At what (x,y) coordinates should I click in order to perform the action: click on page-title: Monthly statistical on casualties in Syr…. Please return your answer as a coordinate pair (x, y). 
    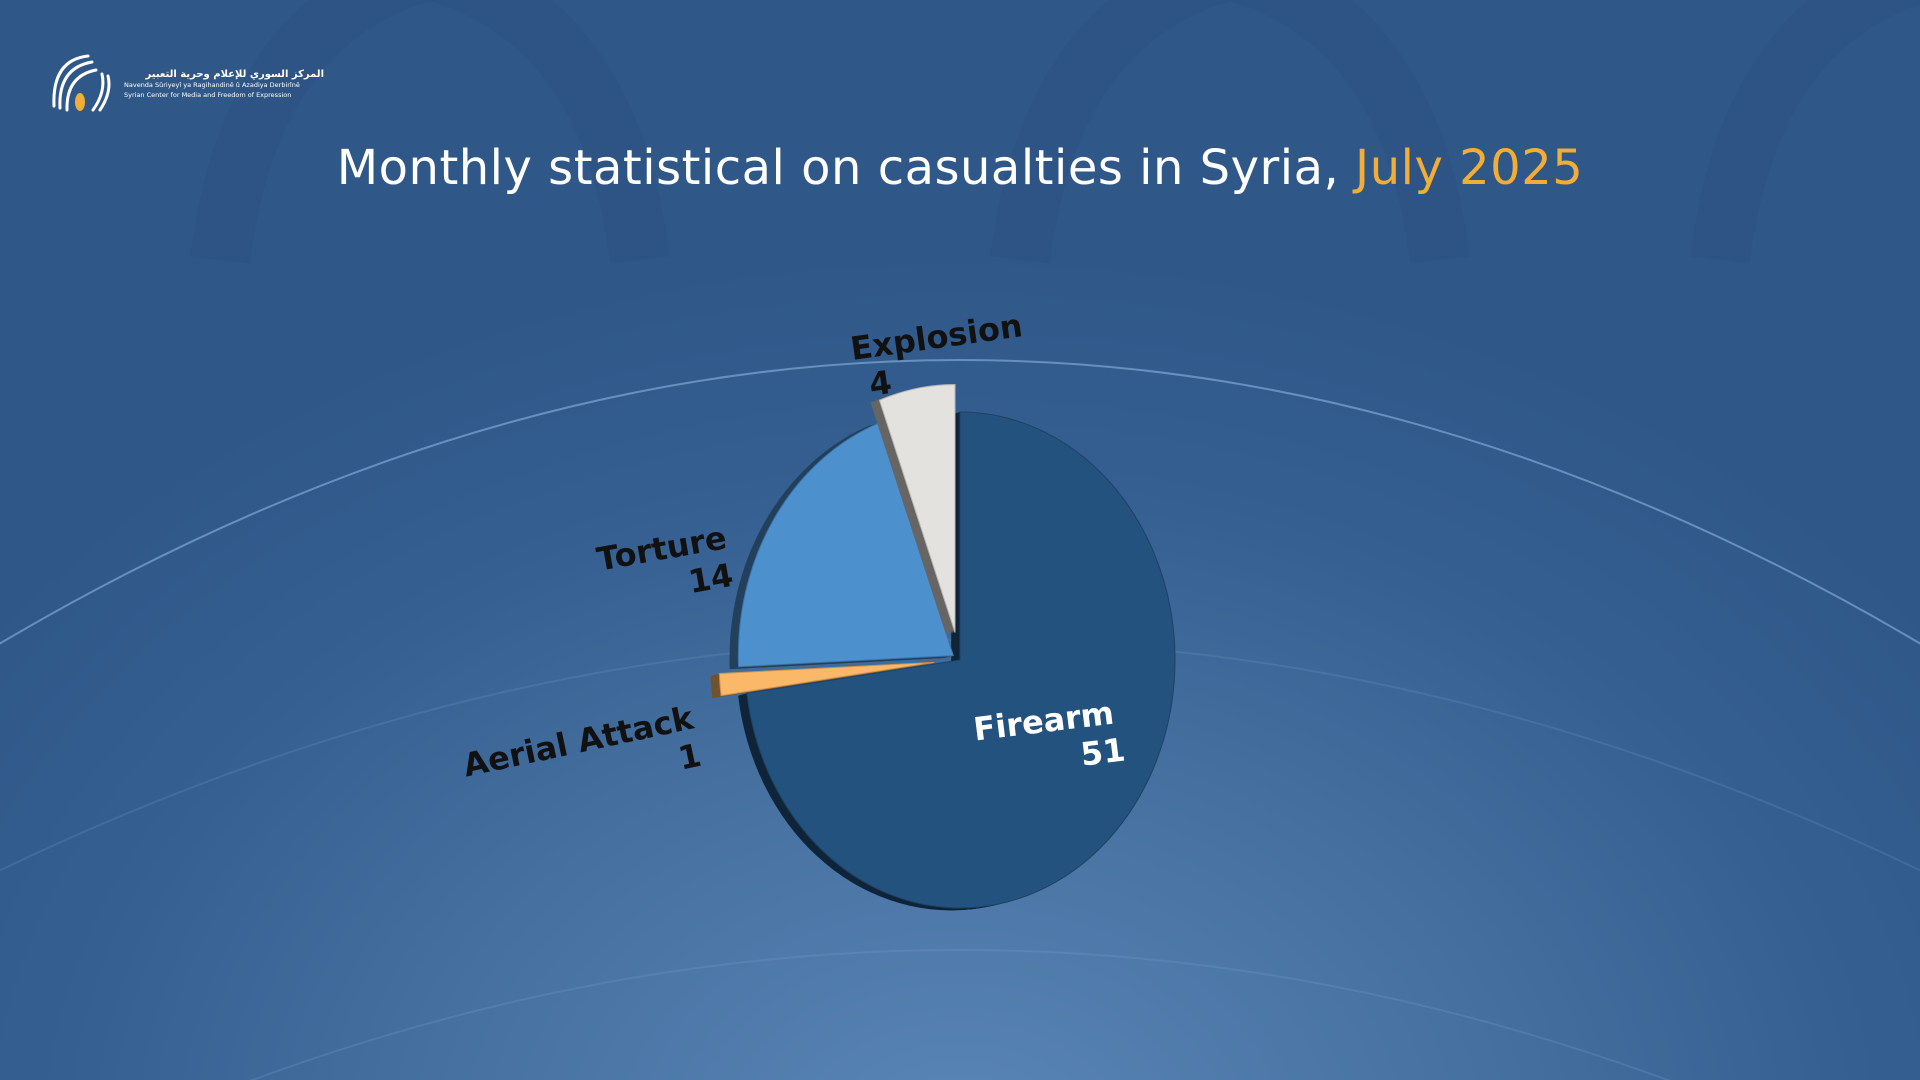
    Looking at the image, I should click on (960, 168).